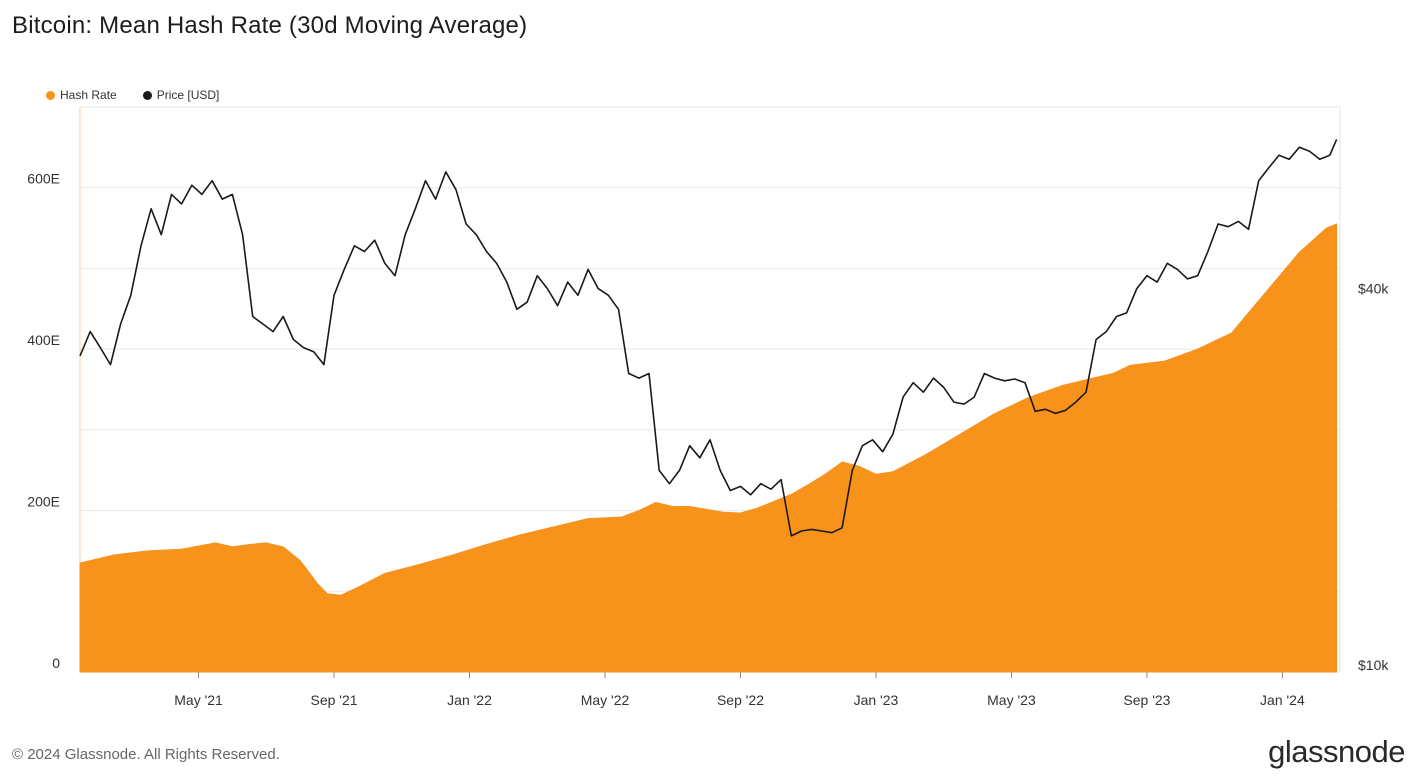  Describe the element at coordinates (43, 179) in the screenshot. I see `y-left-tick-3: 600E` at that location.